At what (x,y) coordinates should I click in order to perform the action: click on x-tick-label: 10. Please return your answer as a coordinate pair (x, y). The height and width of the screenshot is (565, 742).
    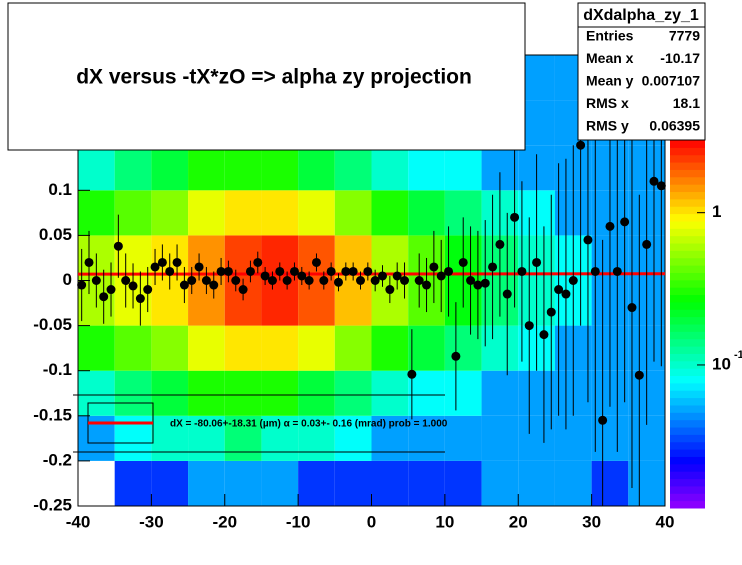
    Looking at the image, I should click on (444, 521).